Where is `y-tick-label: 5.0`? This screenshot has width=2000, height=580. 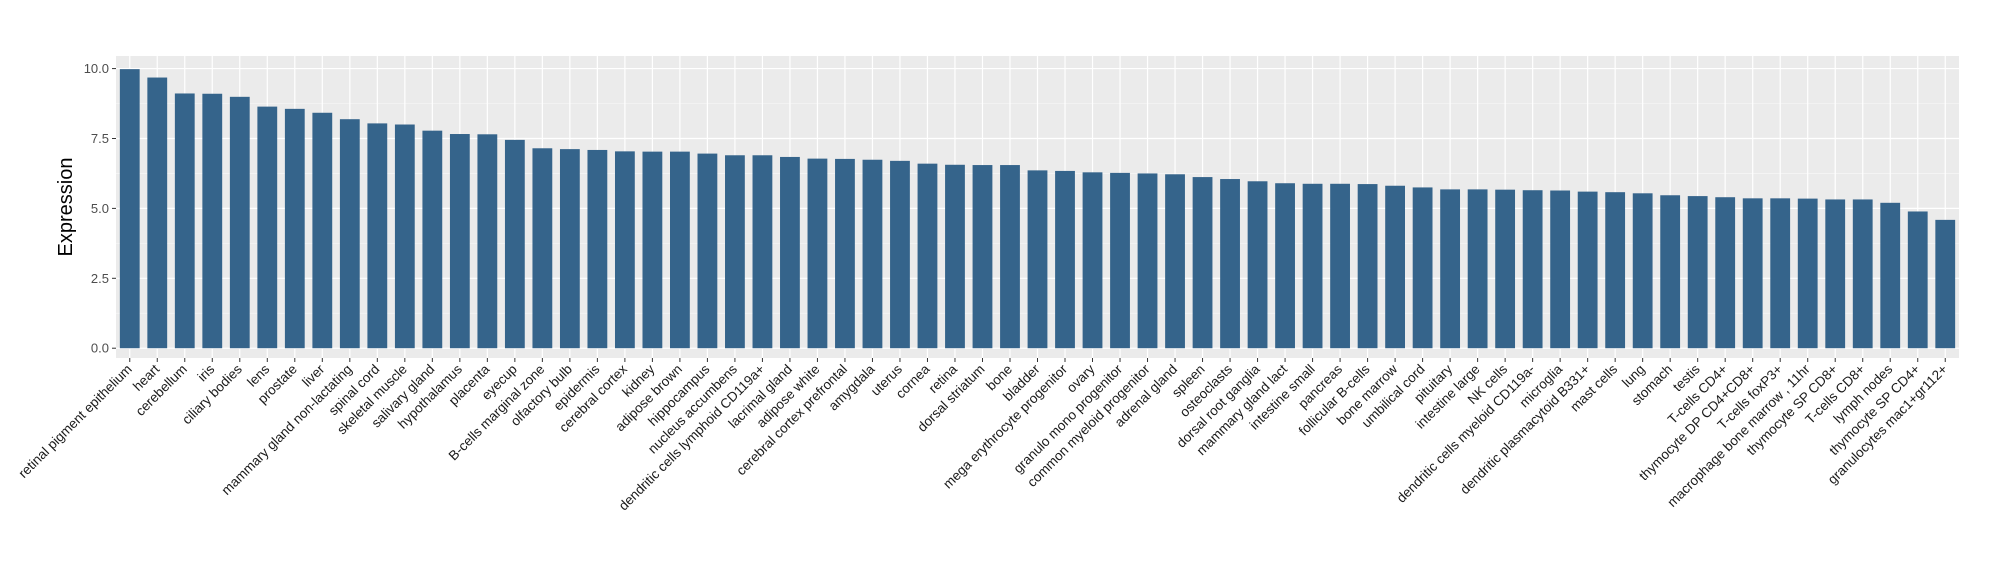
y-tick-label: 5.0 is located at coordinates (100, 208).